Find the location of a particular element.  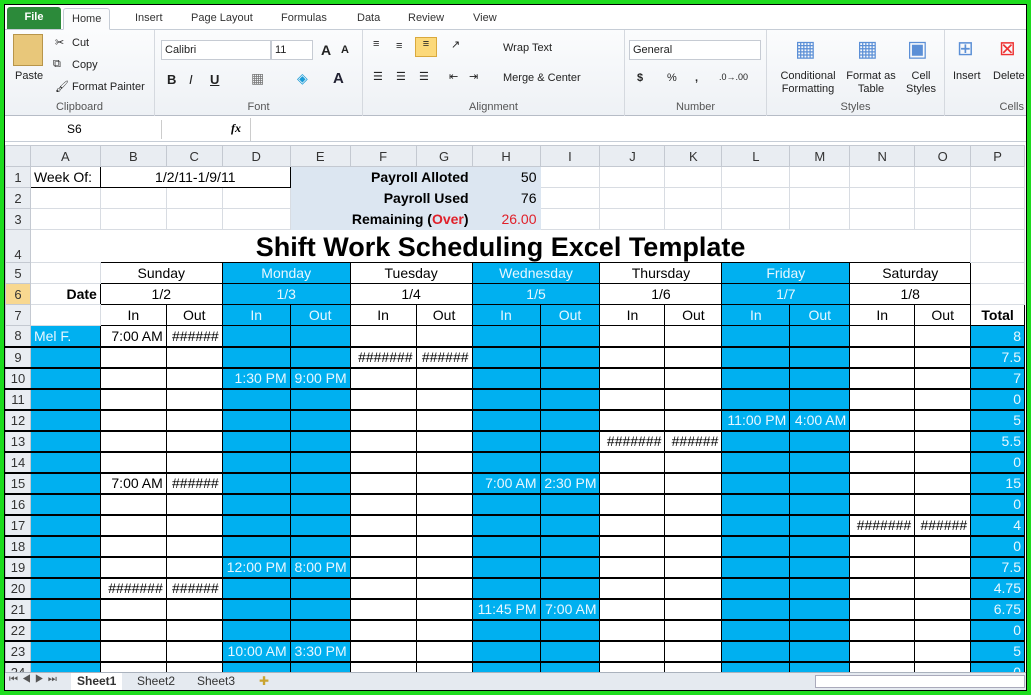

column-header: H is located at coordinates (506, 156).